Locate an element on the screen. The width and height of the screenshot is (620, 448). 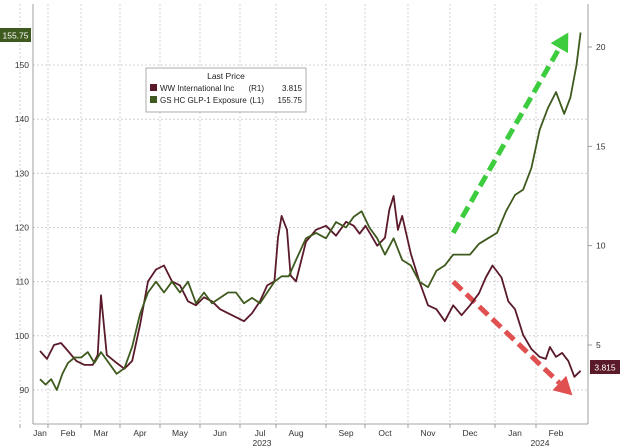
y-right-tick-label: 15 is located at coordinates (601, 146).